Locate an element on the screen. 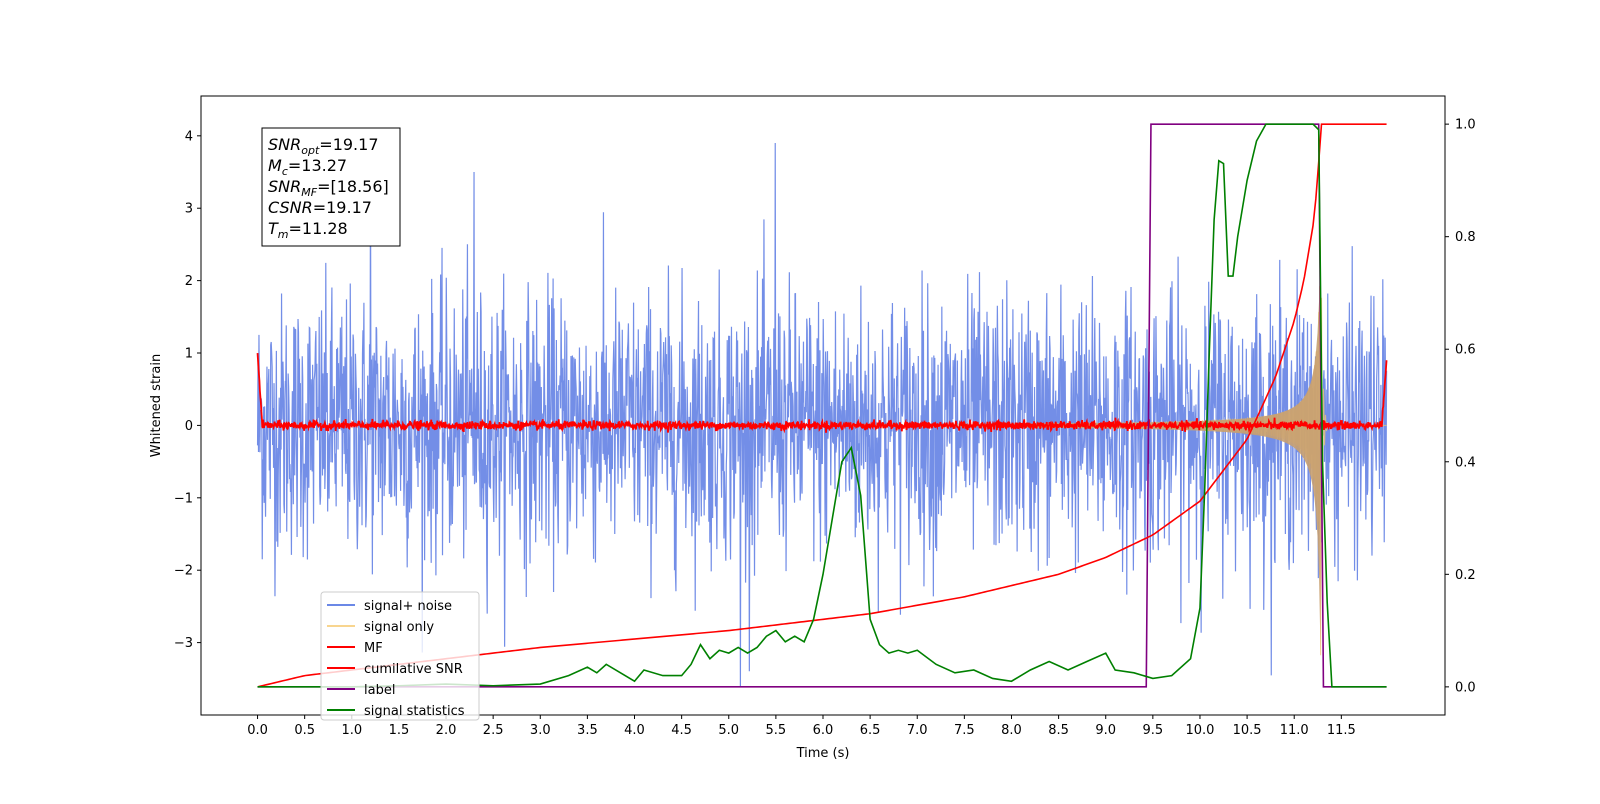  annotation-subscript: opt is located at coordinates (310, 150).